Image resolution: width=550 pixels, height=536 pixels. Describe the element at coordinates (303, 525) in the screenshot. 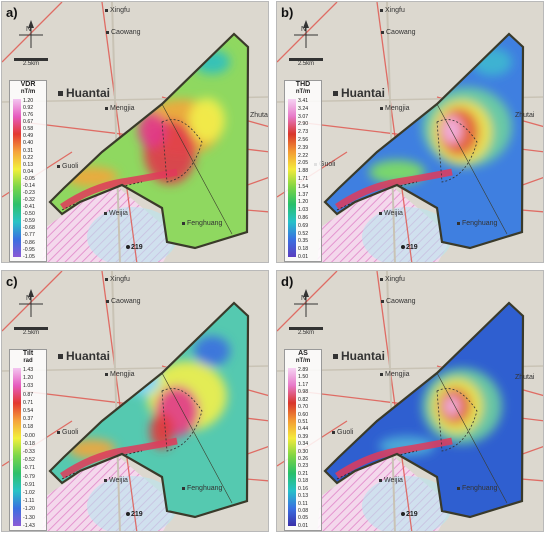

I see `legend-tick: 0.01` at that location.